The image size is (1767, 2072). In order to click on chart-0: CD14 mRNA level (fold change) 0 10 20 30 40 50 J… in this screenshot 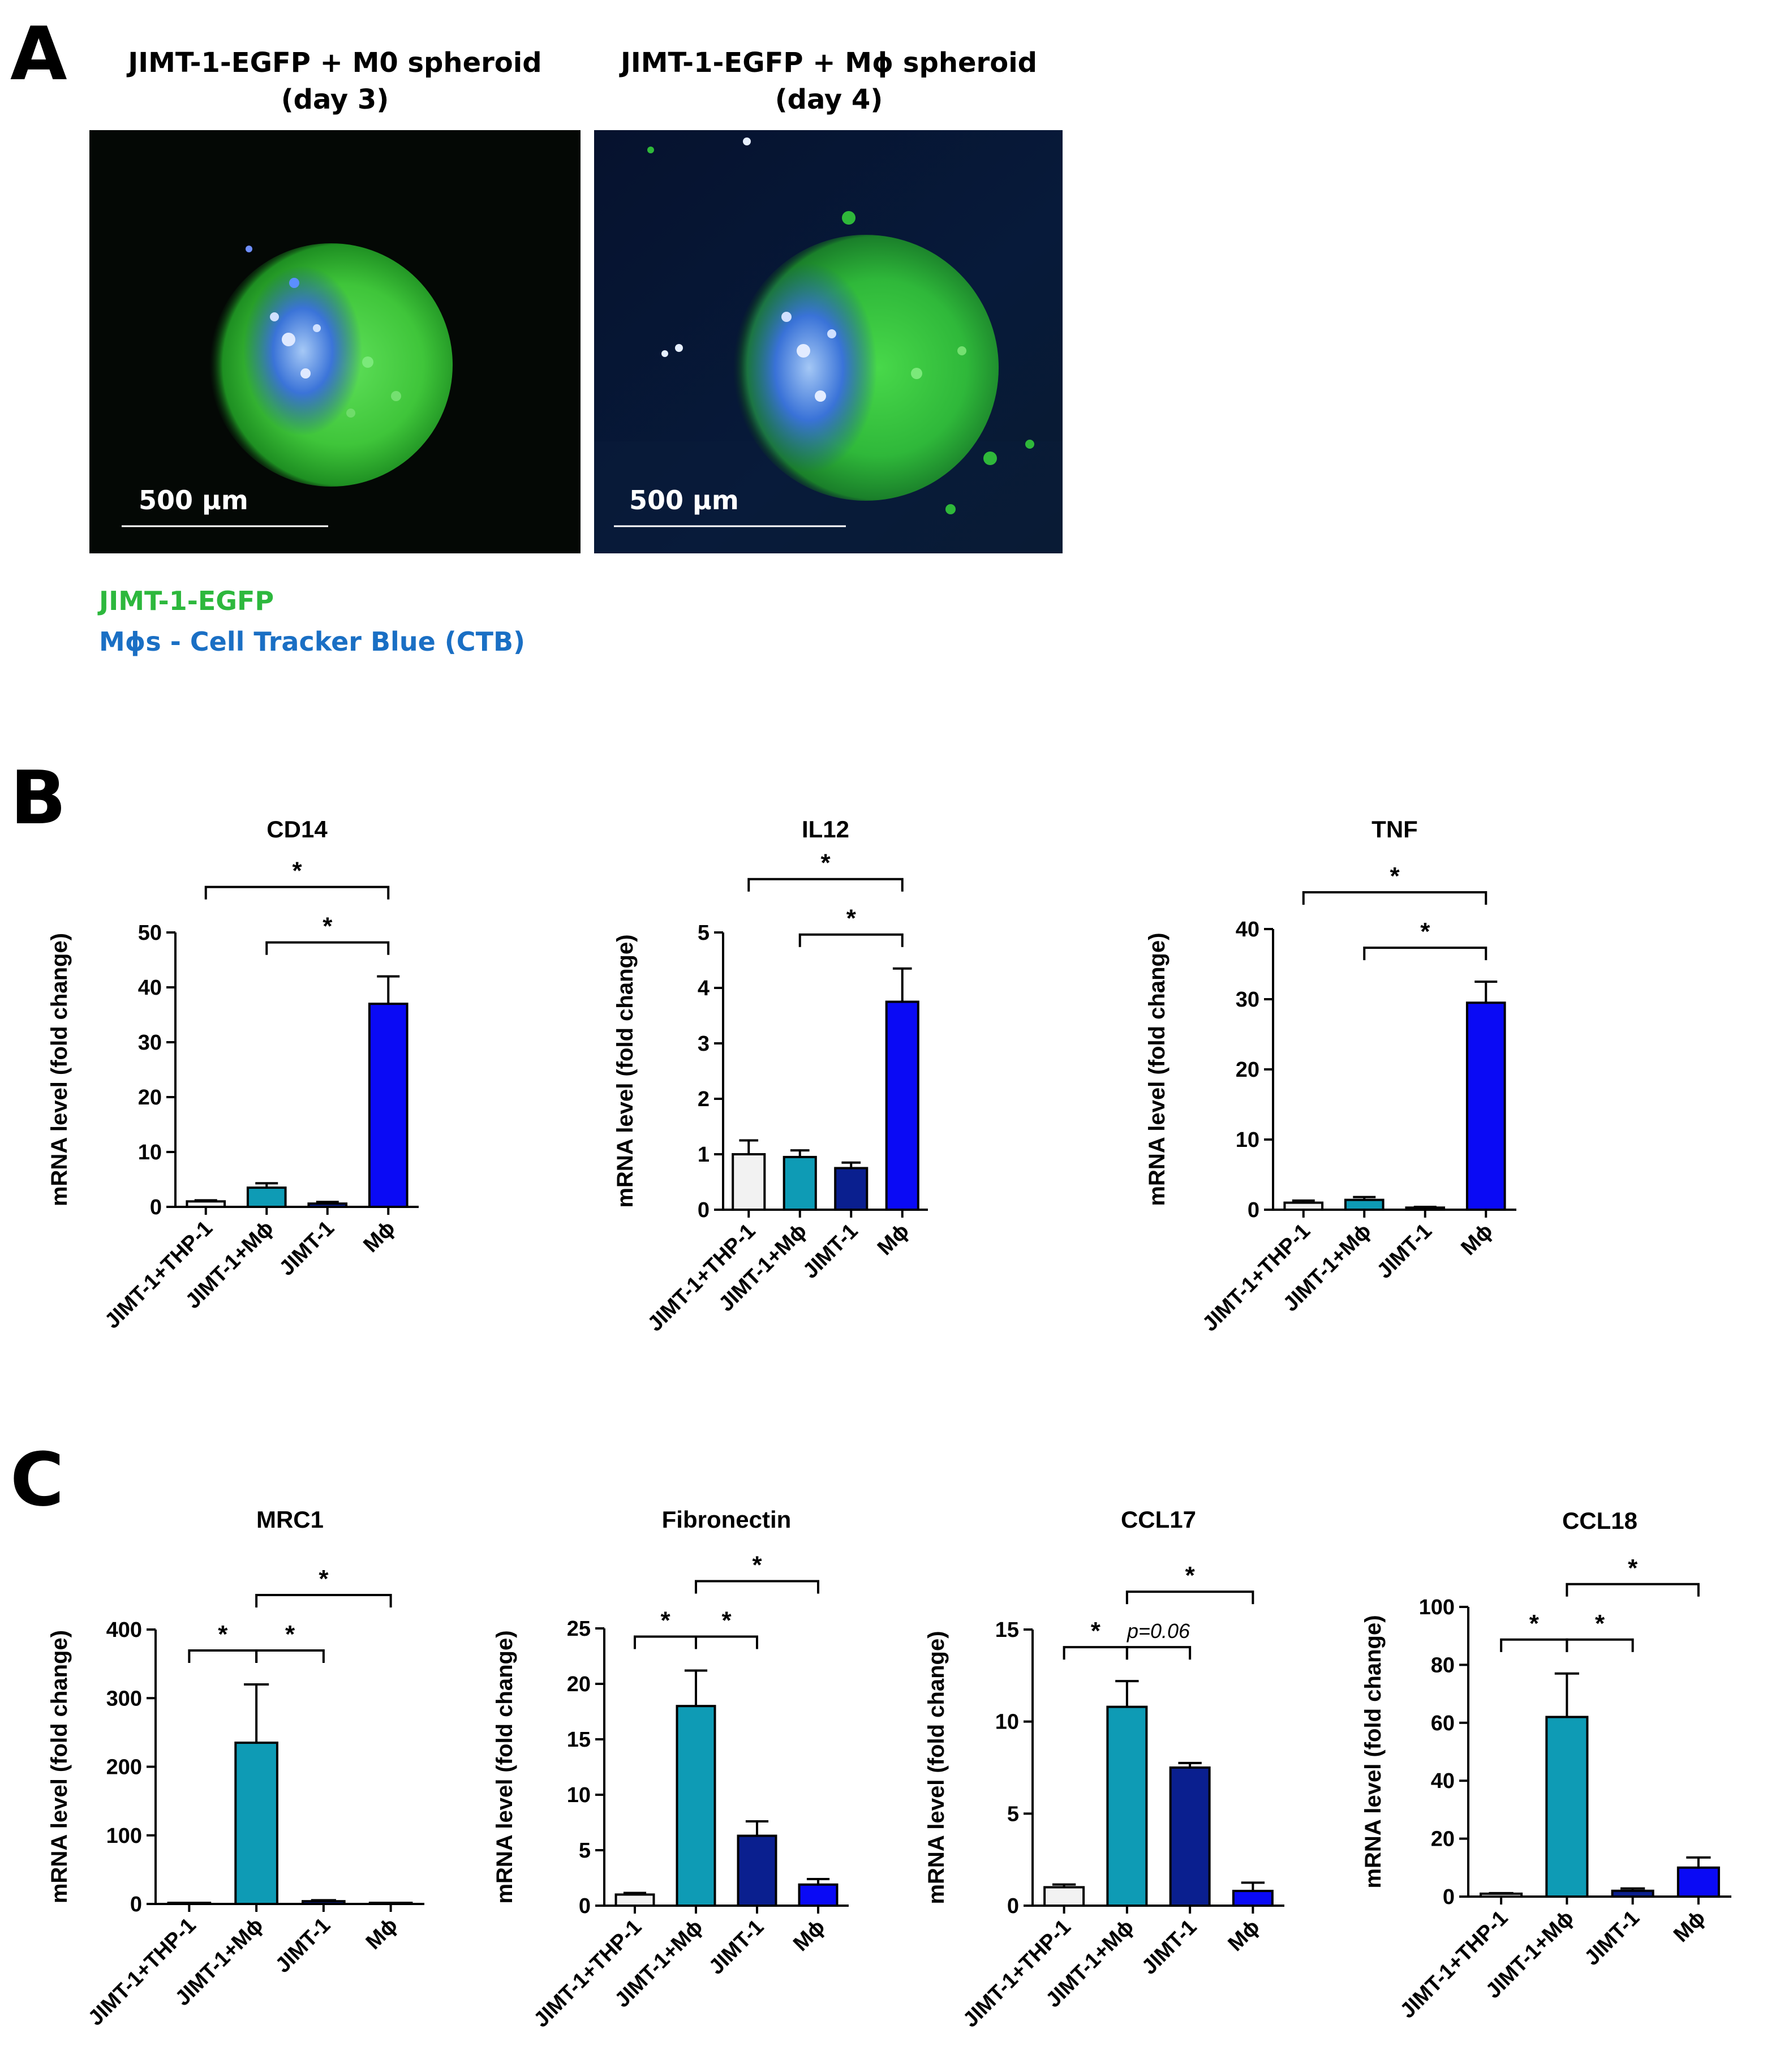, I will do `click(233, 1074)`.